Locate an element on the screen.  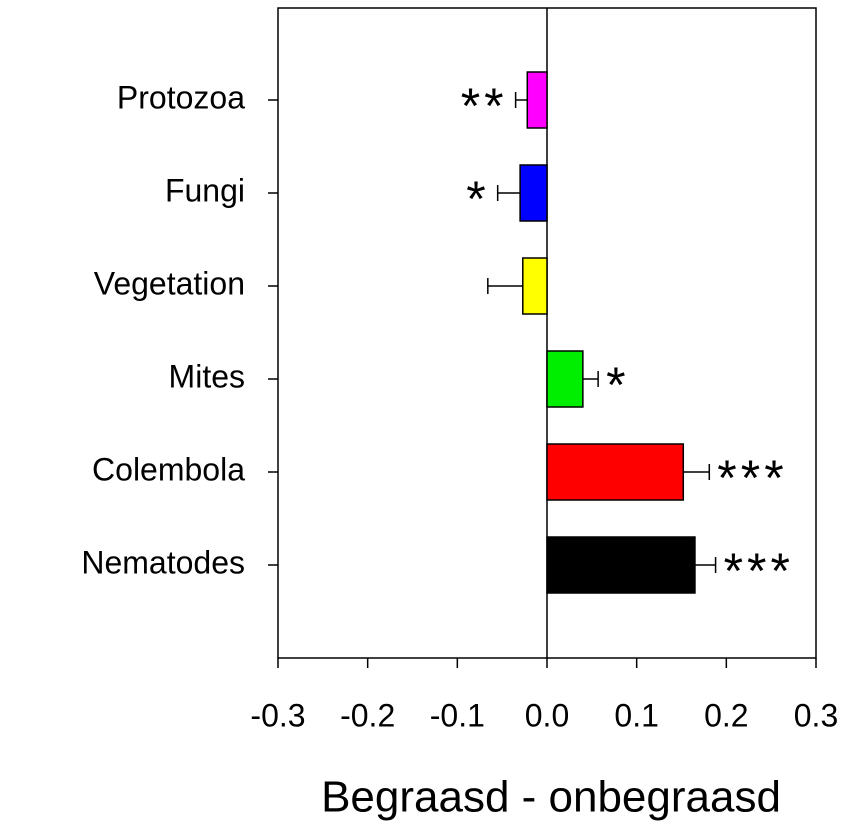
y-tick-label: Fungi is located at coordinates (205, 190).